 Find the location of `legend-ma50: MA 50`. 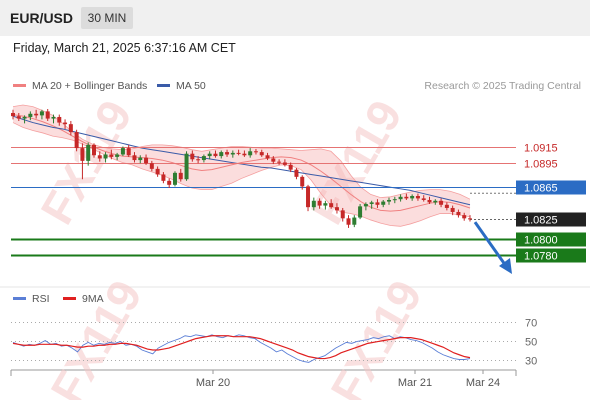

legend-ma50: MA 50 is located at coordinates (181, 86).